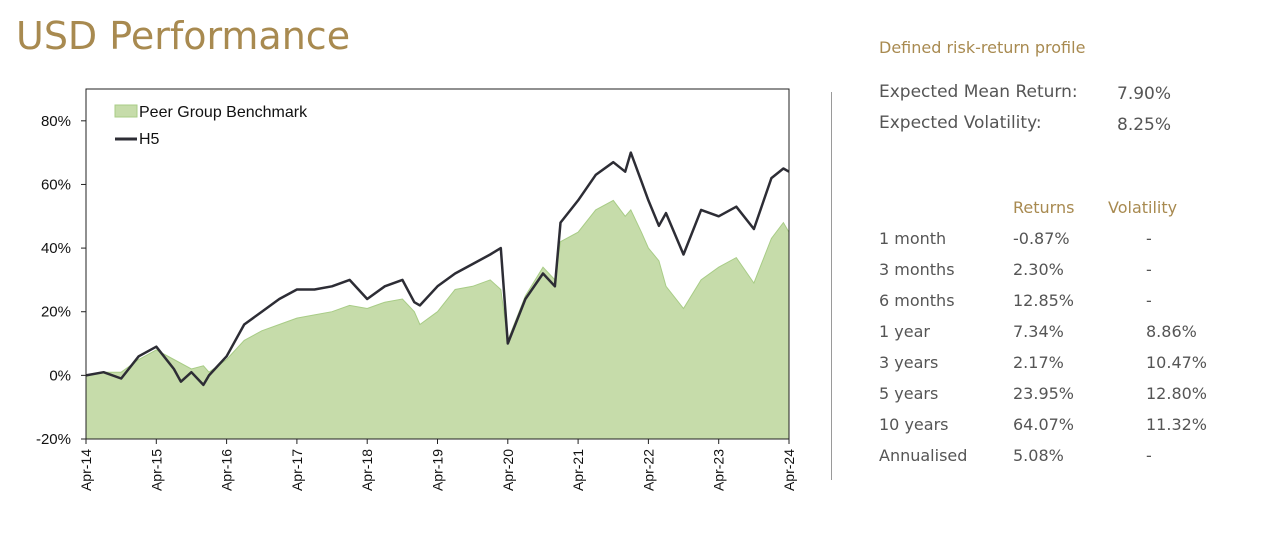 This screenshot has width=1284, height=534. I want to click on period-cell: 3 months, so click(917, 269).